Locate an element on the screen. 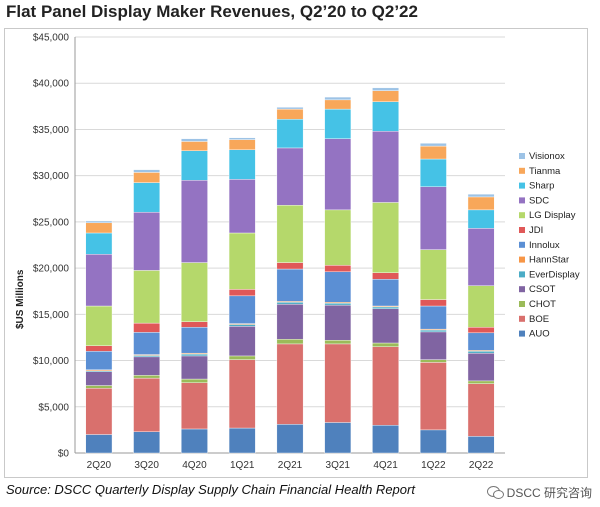 The height and width of the screenshot is (507, 600). legend-label: LG Display is located at coordinates (552, 215).